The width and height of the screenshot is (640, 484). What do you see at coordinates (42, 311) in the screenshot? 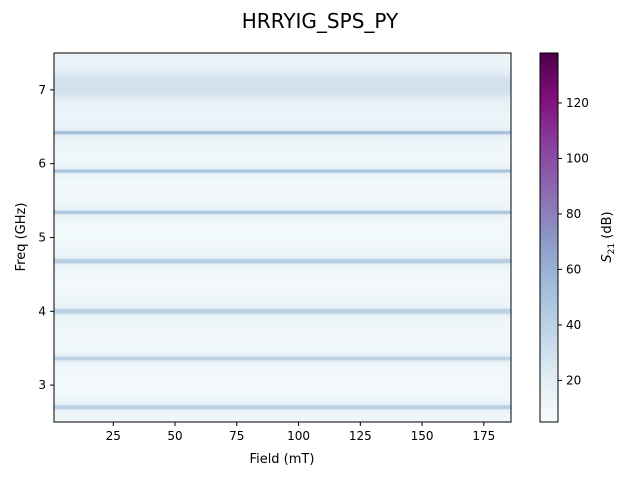
I see `y-tick-label: 4` at bounding box center [42, 311].